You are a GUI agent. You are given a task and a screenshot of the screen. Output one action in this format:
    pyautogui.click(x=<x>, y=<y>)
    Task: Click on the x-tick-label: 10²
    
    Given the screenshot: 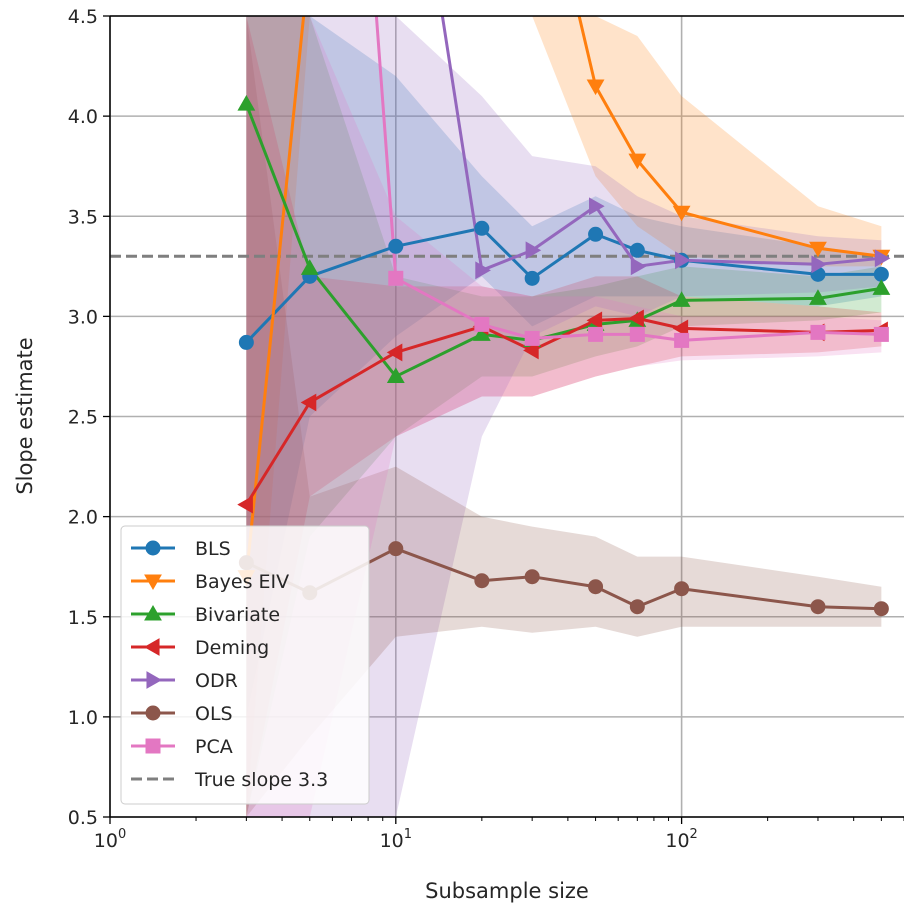 What is the action you would take?
    pyautogui.click(x=681, y=839)
    